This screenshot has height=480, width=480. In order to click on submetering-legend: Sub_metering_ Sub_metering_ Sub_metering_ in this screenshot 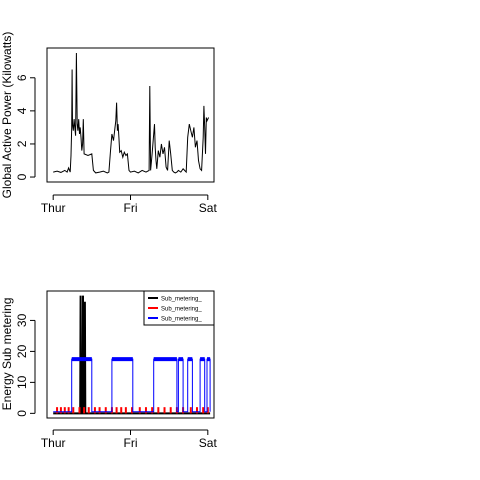, I will do `click(179, 308)`.